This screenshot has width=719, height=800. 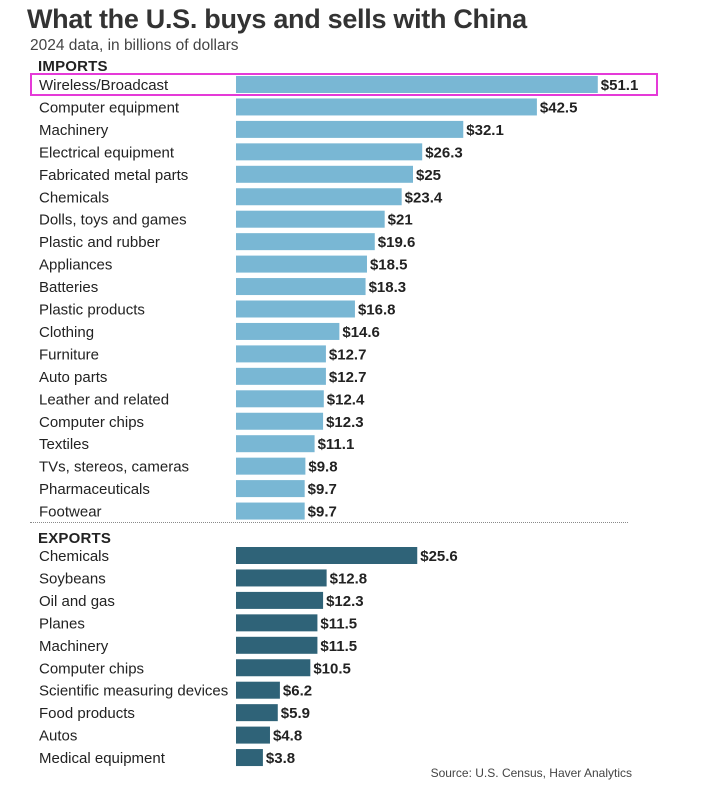 What do you see at coordinates (349, 578) in the screenshot?
I see `value-label: $12.8` at bounding box center [349, 578].